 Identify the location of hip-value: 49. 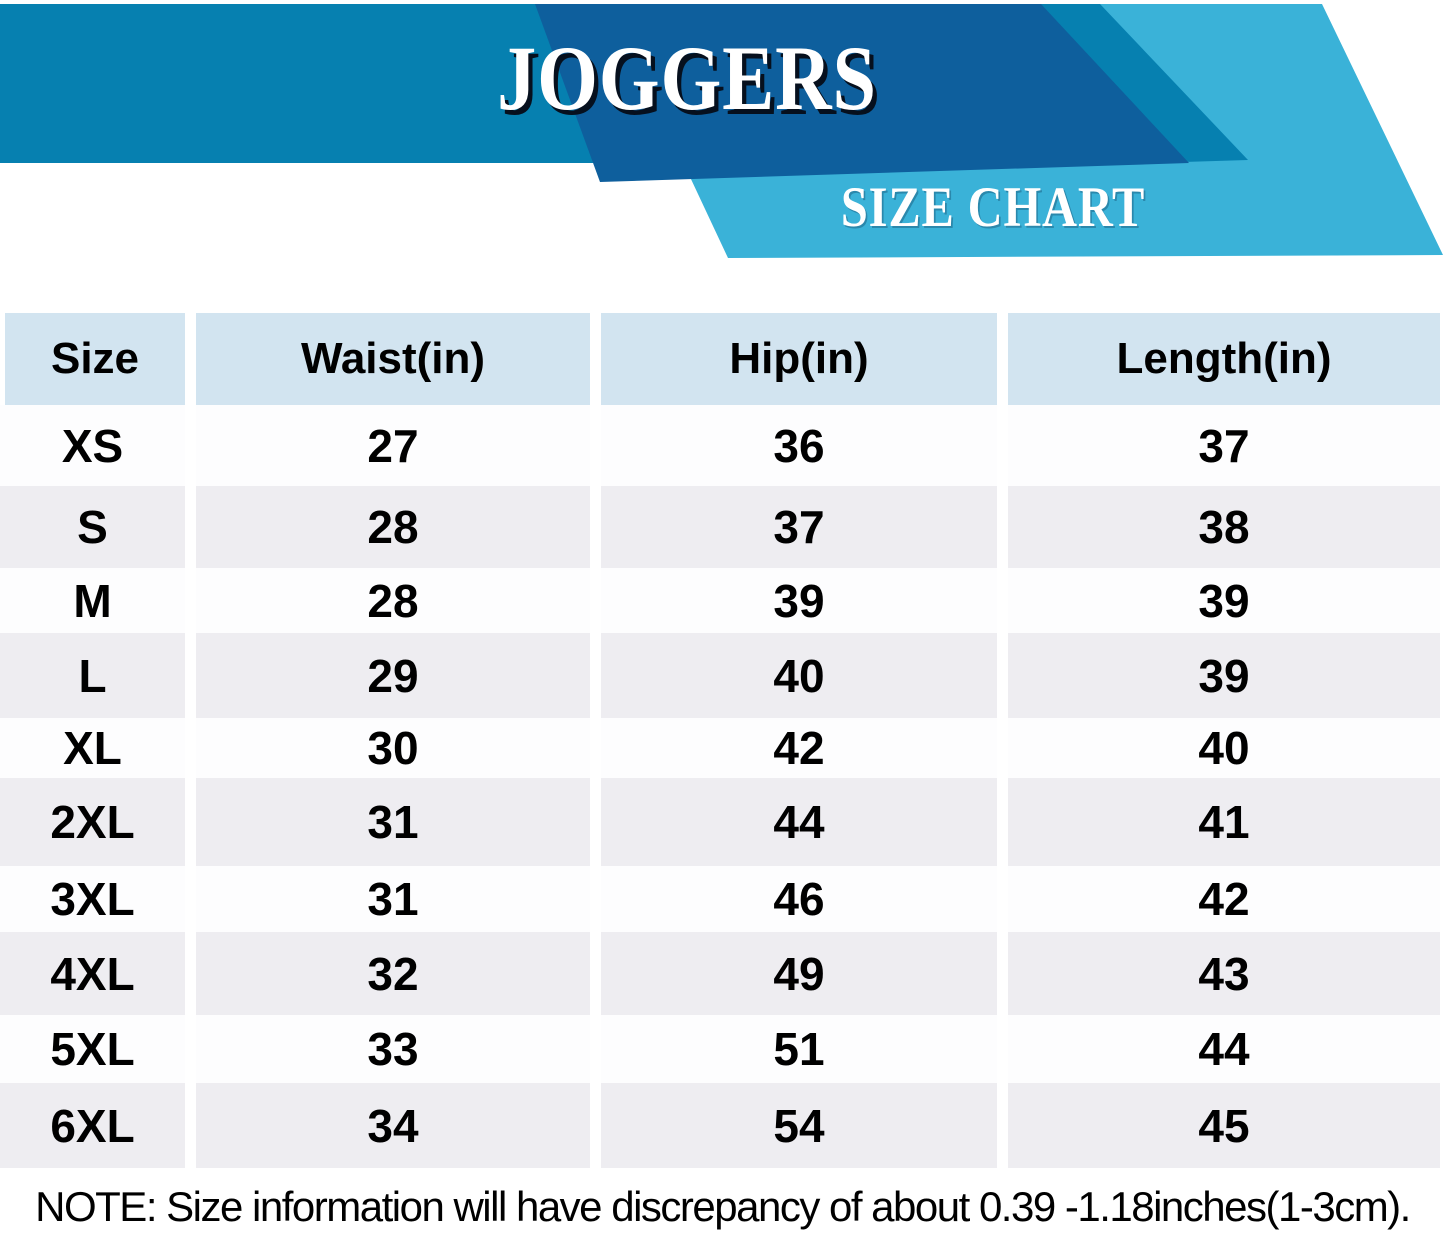
(799, 973).